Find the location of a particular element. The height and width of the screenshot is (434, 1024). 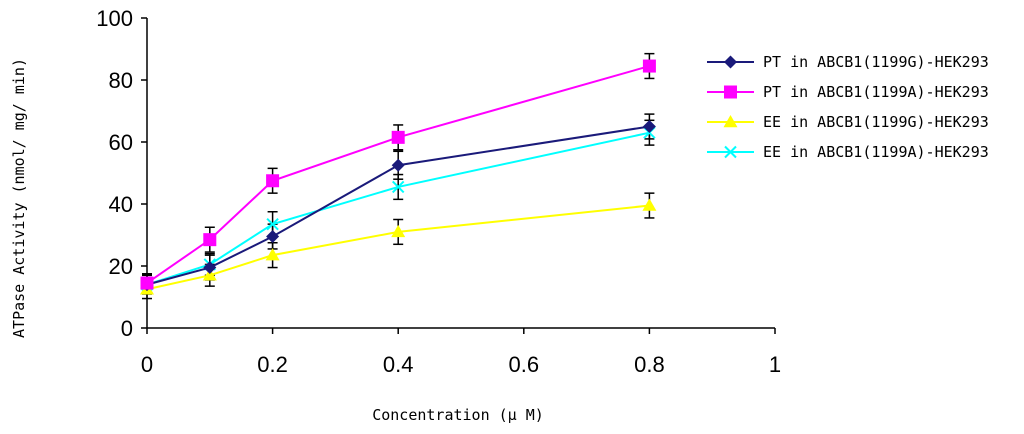

legend-entry: EE in ABCB1(1199A)-HEK293 is located at coordinates (848, 152).